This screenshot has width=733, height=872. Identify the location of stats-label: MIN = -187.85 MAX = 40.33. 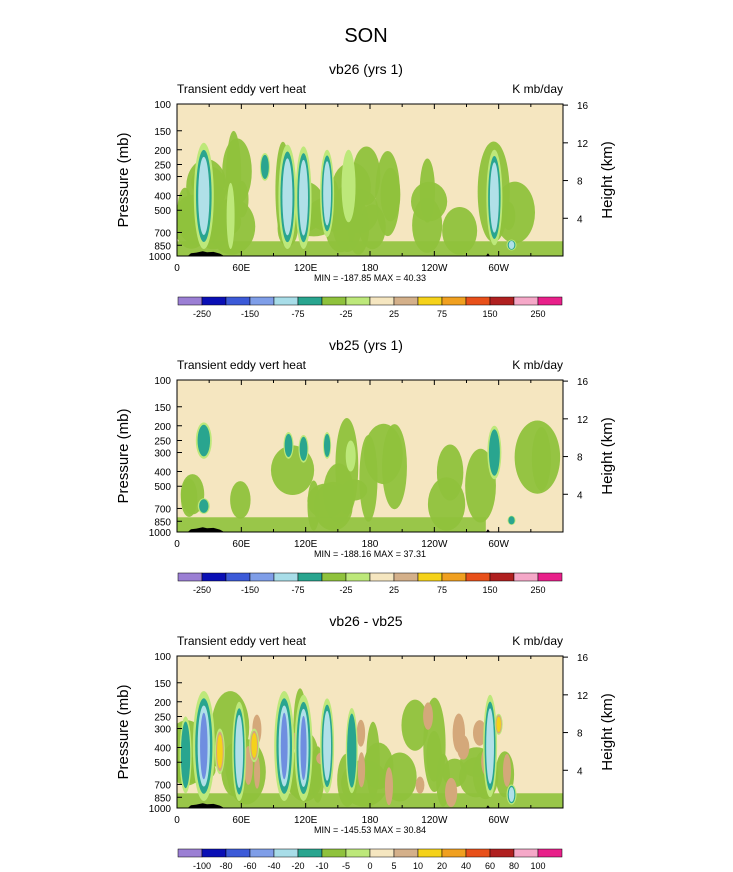
(370, 278).